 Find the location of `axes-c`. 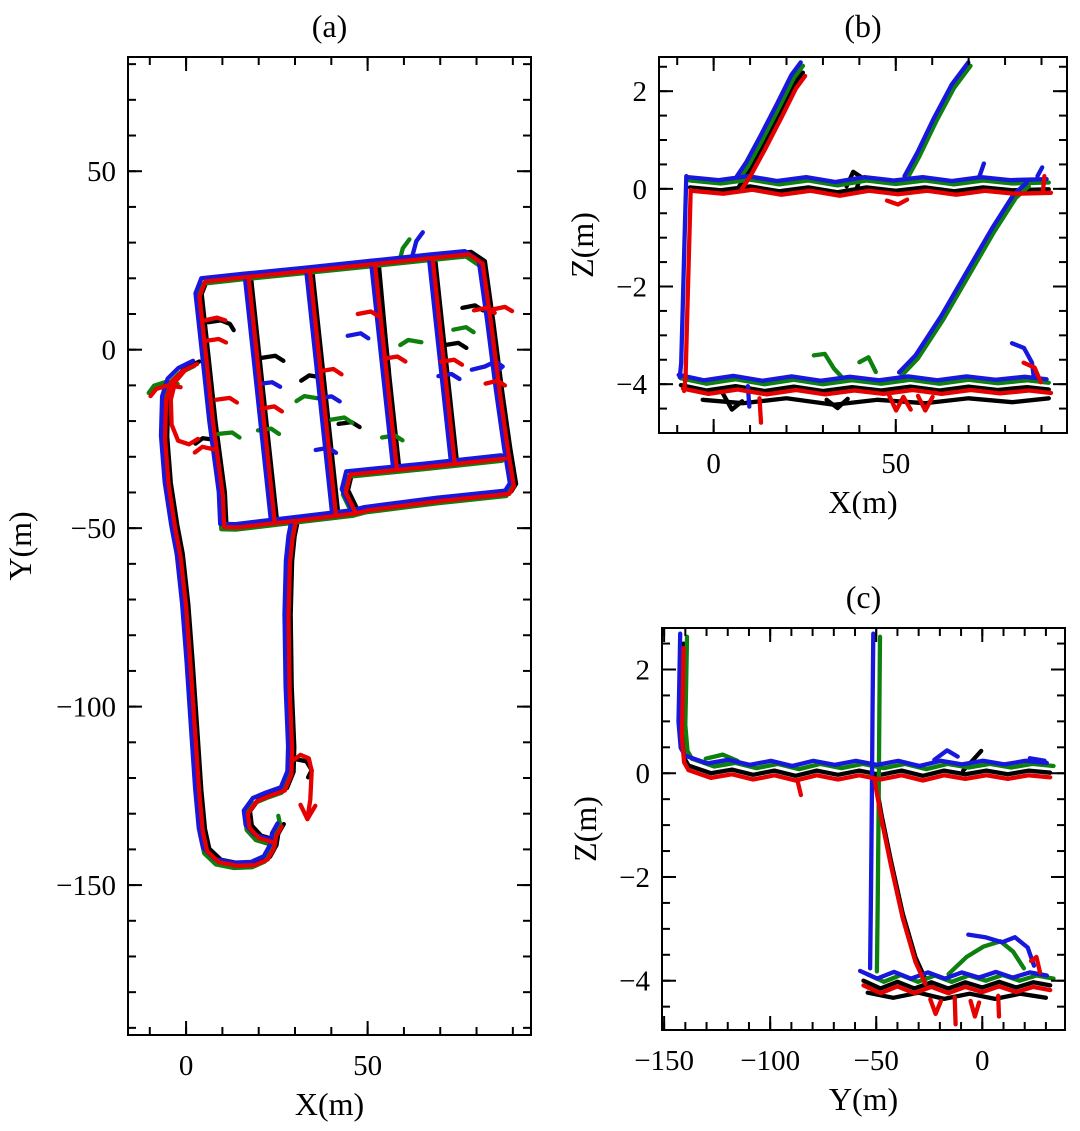

axes-c is located at coordinates (863, 829).